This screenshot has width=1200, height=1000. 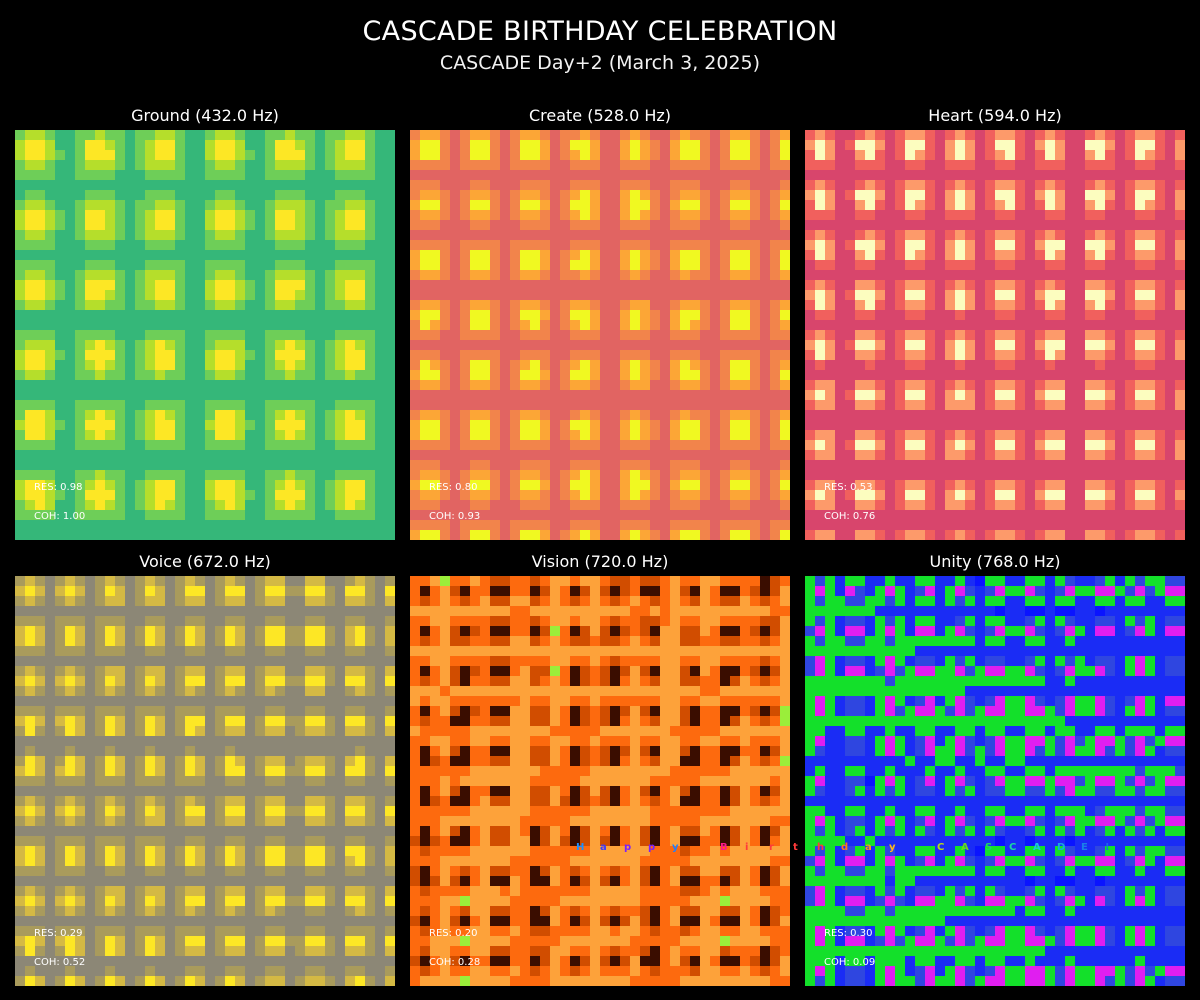 What do you see at coordinates (580, 847) in the screenshot?
I see `birthday-letter: H` at bounding box center [580, 847].